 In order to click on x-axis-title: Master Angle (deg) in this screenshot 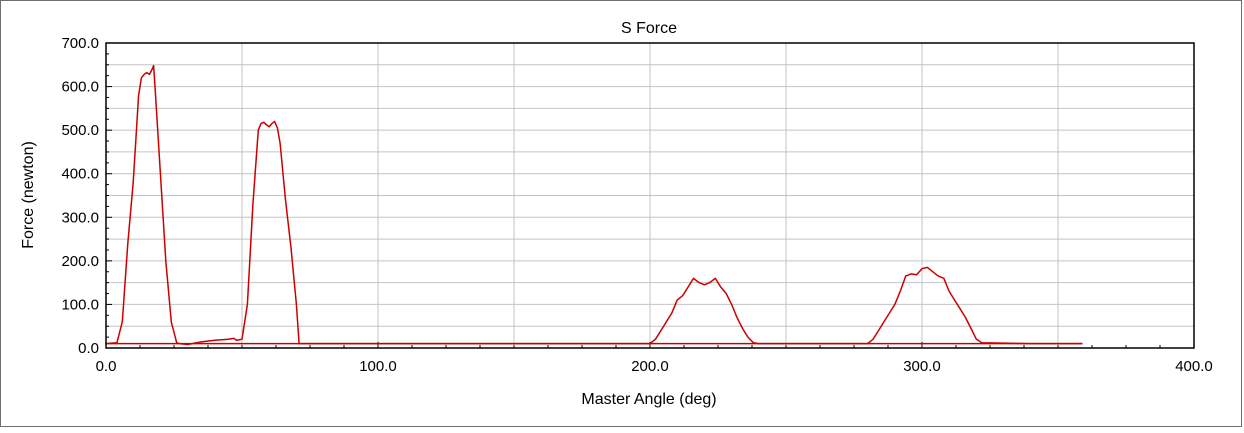, I will do `click(648, 399)`.